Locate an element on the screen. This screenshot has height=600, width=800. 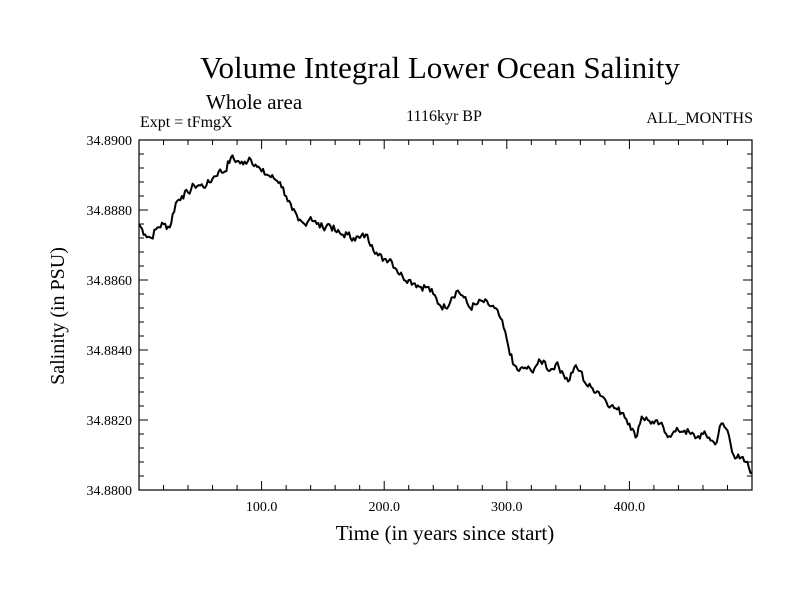
y-tick-label: 34.8900 is located at coordinates (110, 141).